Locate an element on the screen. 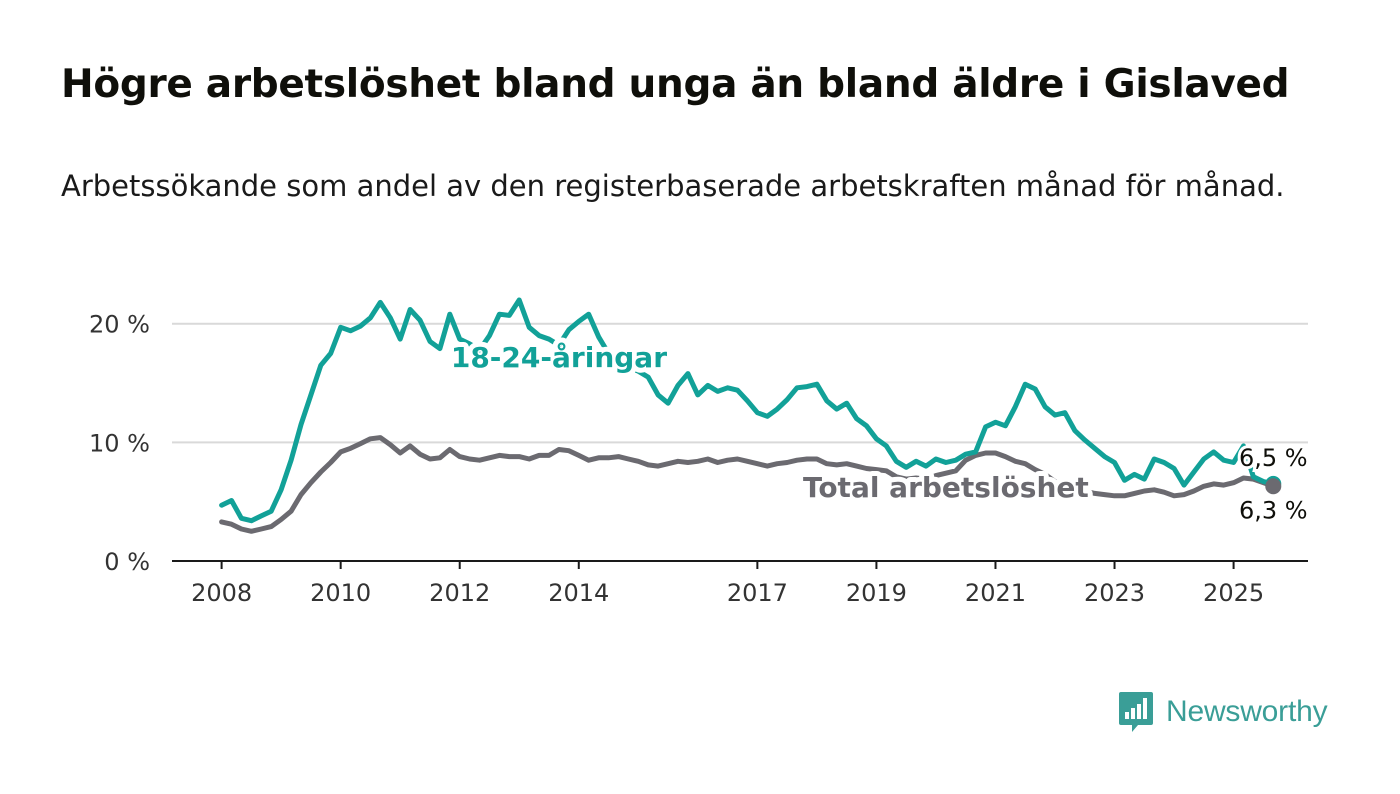 The image size is (1400, 794). y-tick-label: 0 % is located at coordinates (127, 562).